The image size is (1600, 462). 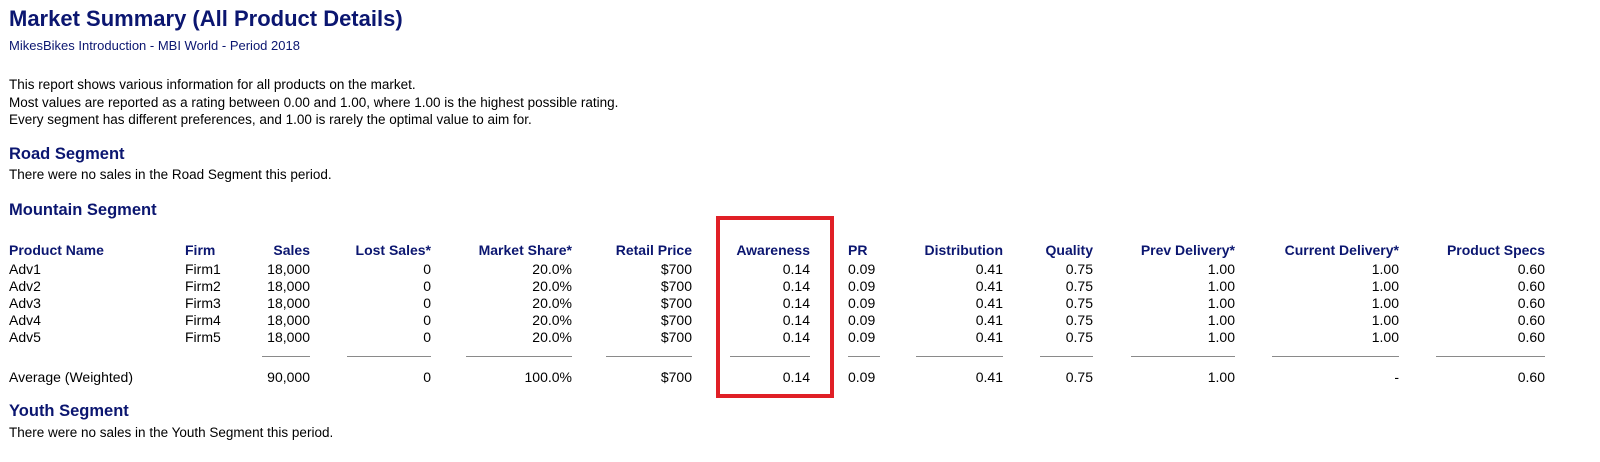 I want to click on average-cell: 1.00, so click(x=1221, y=377).